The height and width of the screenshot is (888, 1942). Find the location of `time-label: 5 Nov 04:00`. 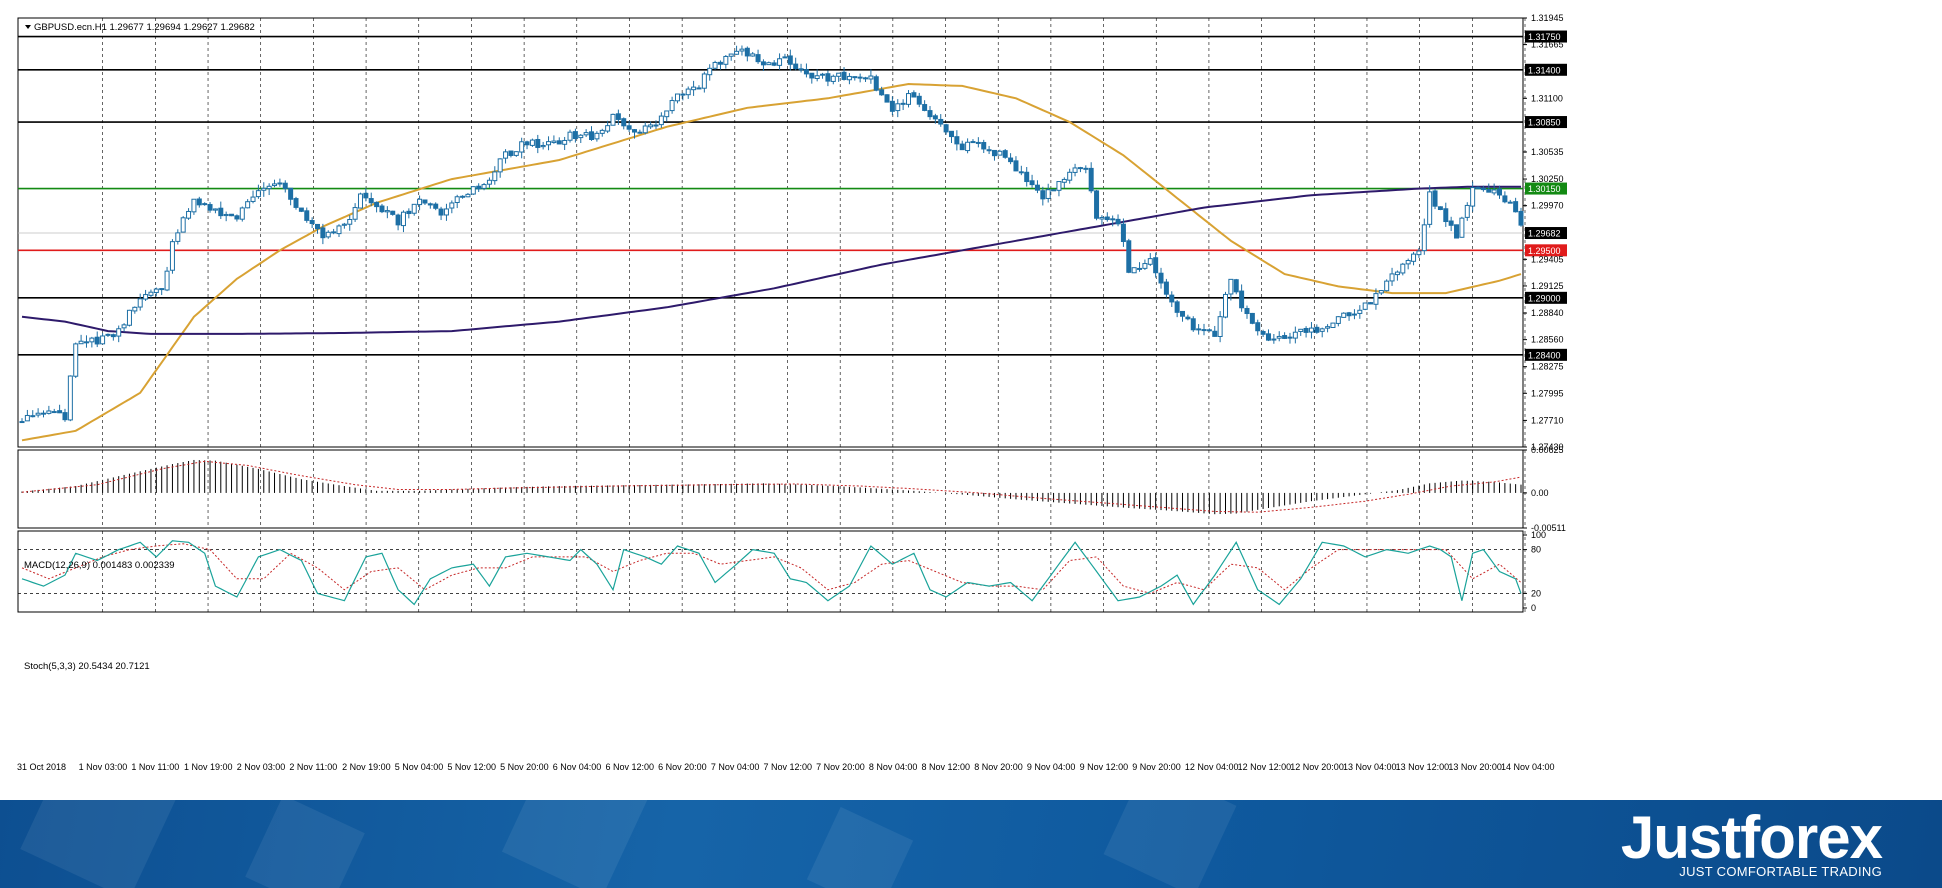

time-label: 5 Nov 04:00 is located at coordinates (419, 767).